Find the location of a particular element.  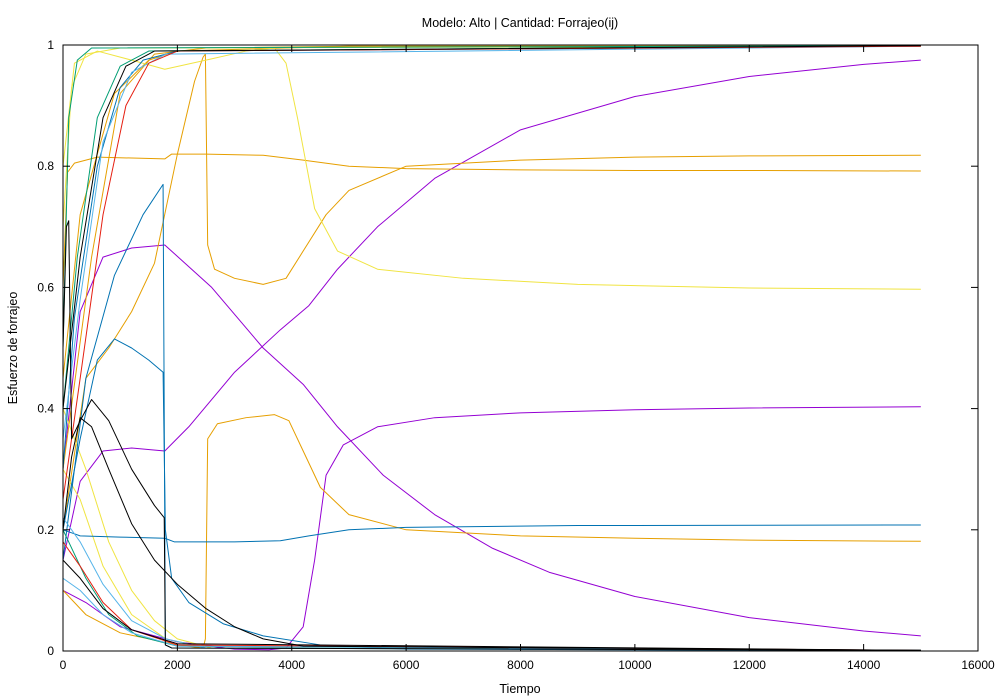

chart-title: Modelo: Alto | Cantidad: Forrajeo(ij) is located at coordinates (520, 23).